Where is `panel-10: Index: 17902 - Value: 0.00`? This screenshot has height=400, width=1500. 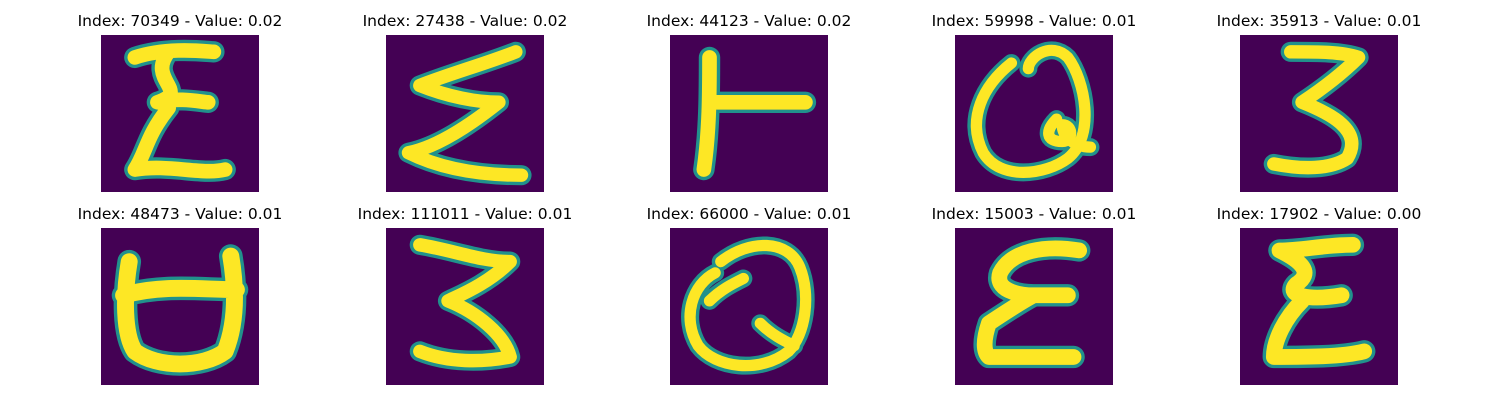 panel-10: Index: 17902 - Value: 0.00 is located at coordinates (1319, 299).